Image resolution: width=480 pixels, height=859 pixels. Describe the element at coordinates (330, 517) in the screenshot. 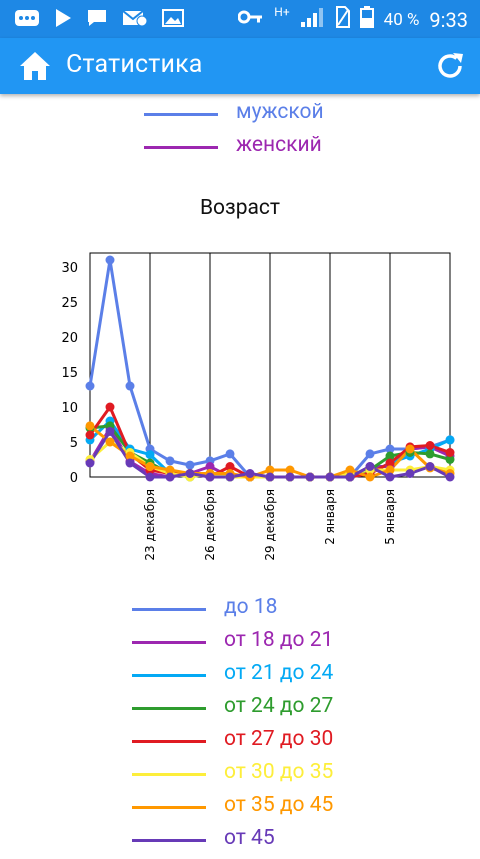

I see `x-tick-label: 2 января` at that location.